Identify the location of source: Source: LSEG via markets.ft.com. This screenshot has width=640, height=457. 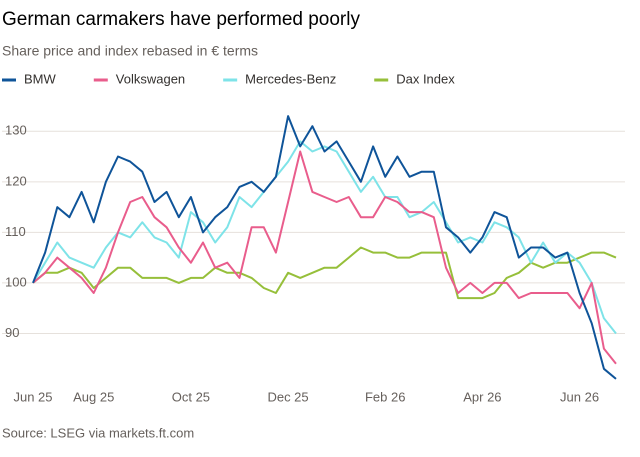
(98, 432).